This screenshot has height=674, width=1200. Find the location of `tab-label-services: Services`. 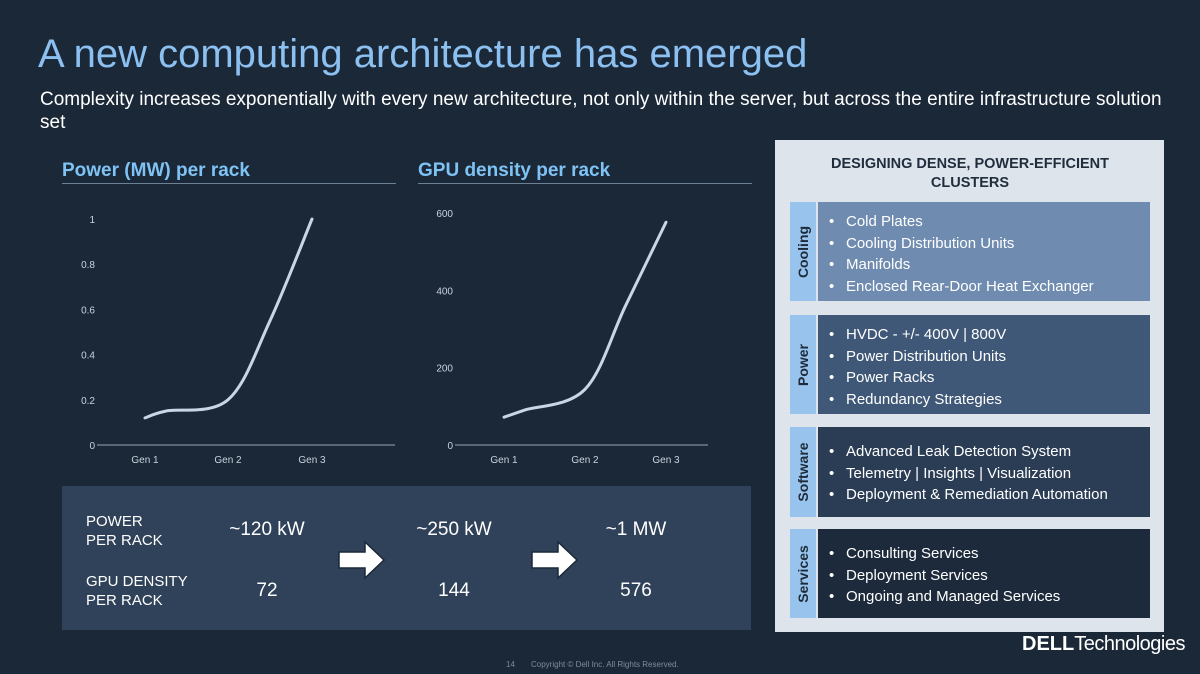

tab-label-services: Services is located at coordinates (803, 573).